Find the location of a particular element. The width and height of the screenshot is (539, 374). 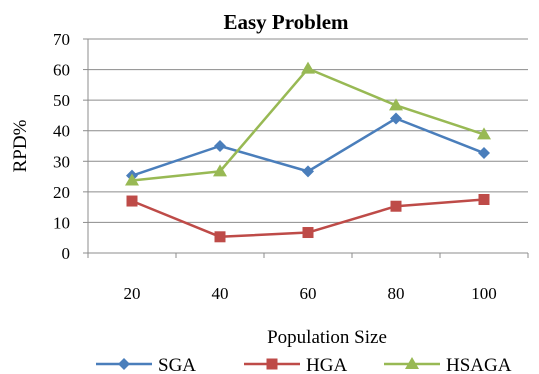

y-tick-label: 30 is located at coordinates (61, 161).